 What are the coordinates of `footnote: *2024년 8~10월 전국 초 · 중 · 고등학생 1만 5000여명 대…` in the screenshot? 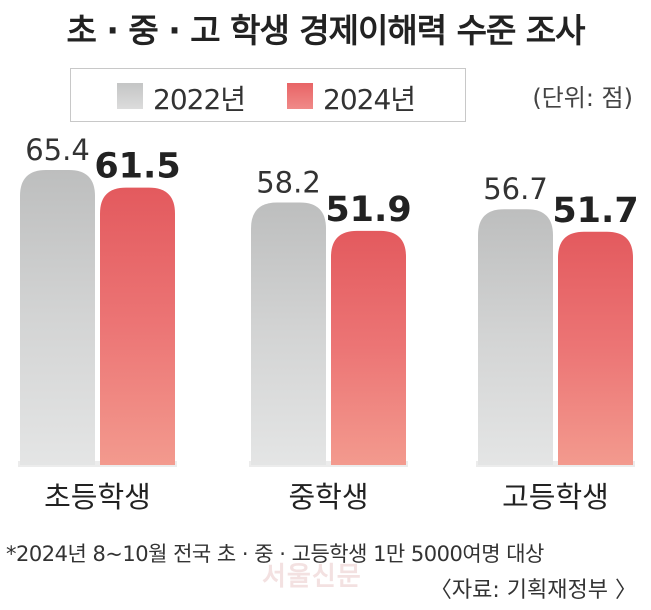 It's located at (275, 554).